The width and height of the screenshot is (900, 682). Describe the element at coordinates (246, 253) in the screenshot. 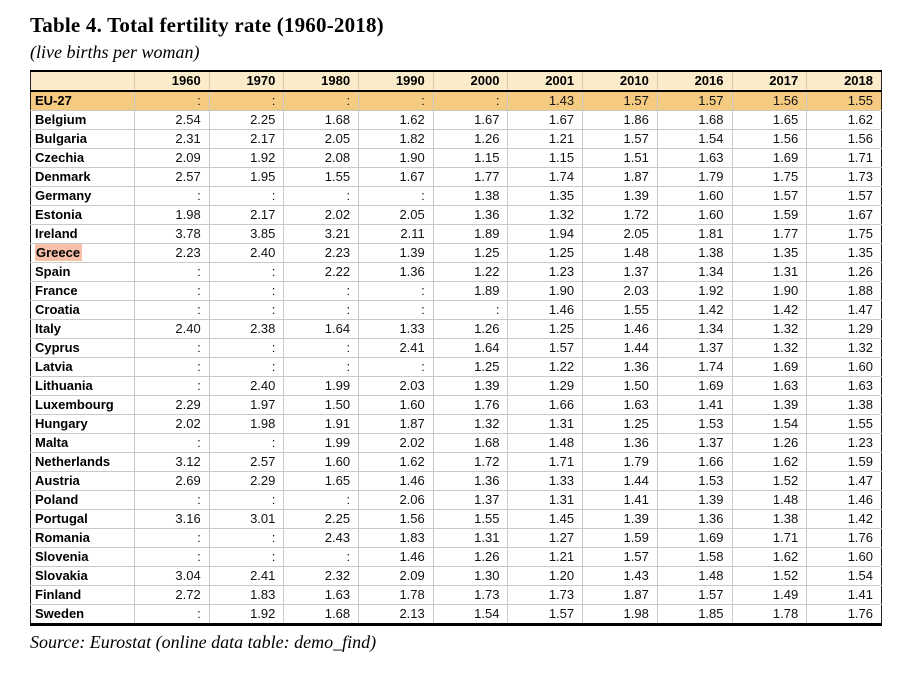

I see `value-cell: 2.40` at that location.